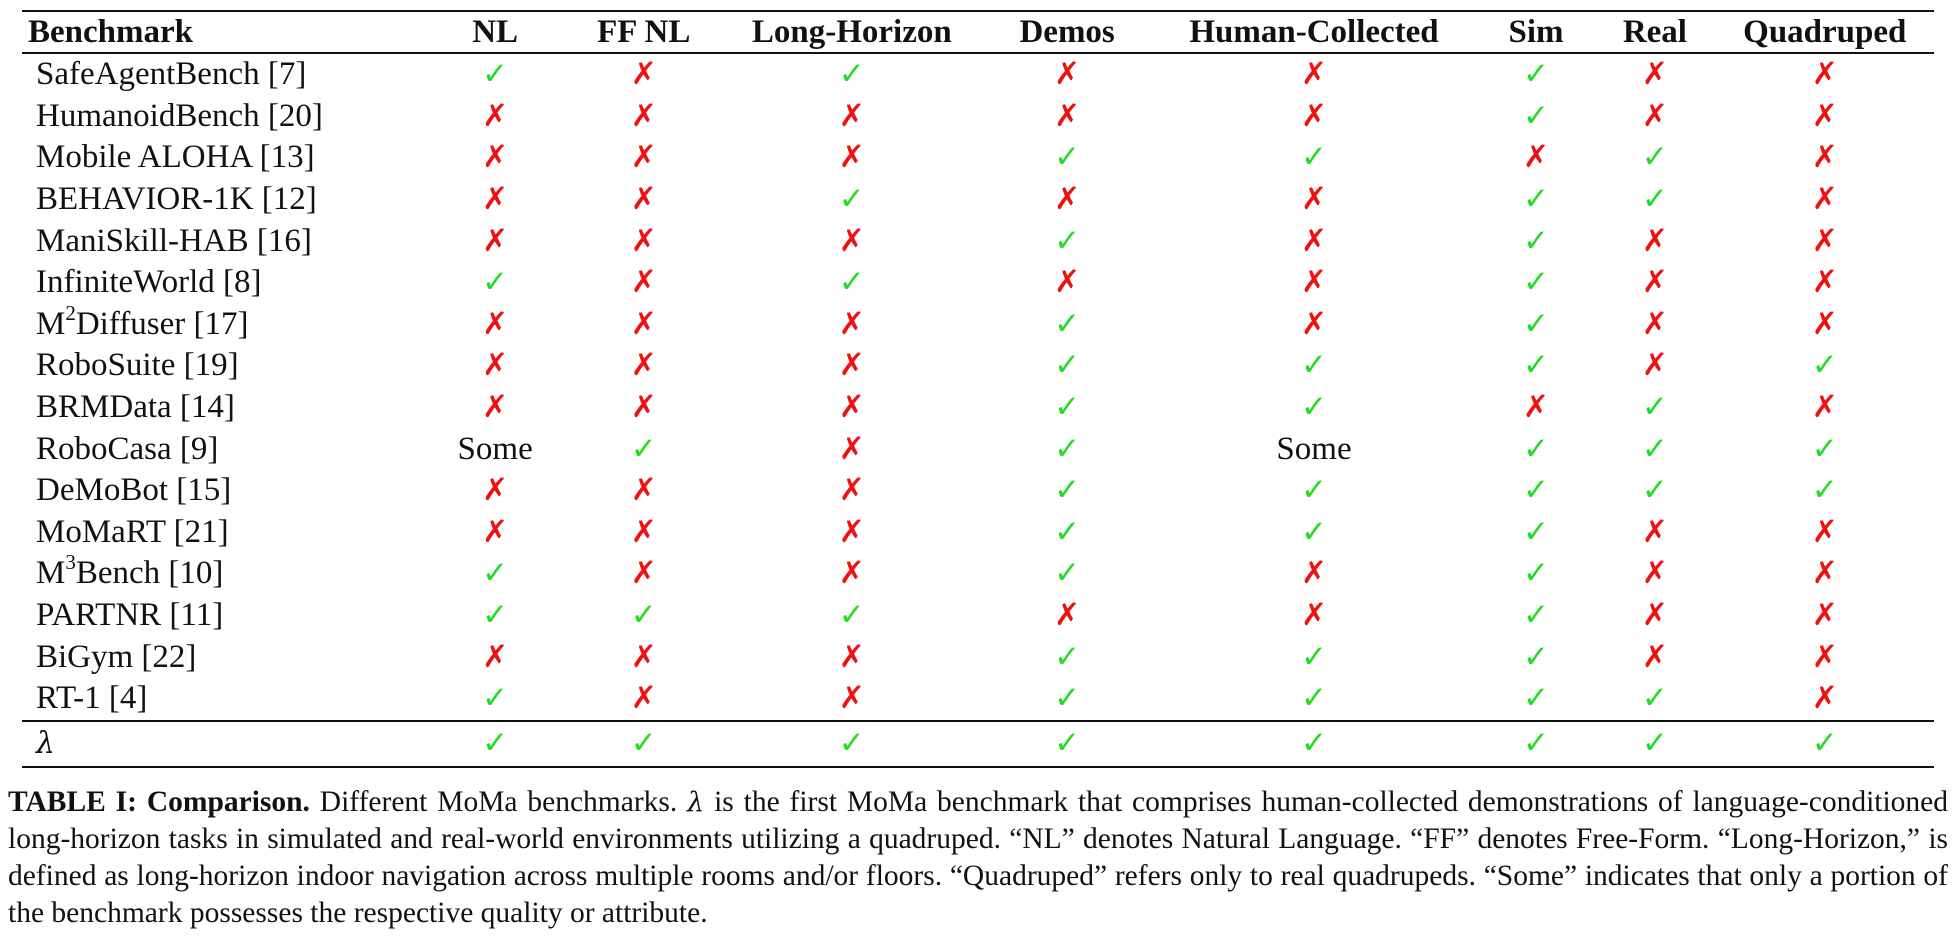 The height and width of the screenshot is (949, 1956). What do you see at coordinates (70, 562) in the screenshot?
I see `benchmark-name-superscript: 3` at bounding box center [70, 562].